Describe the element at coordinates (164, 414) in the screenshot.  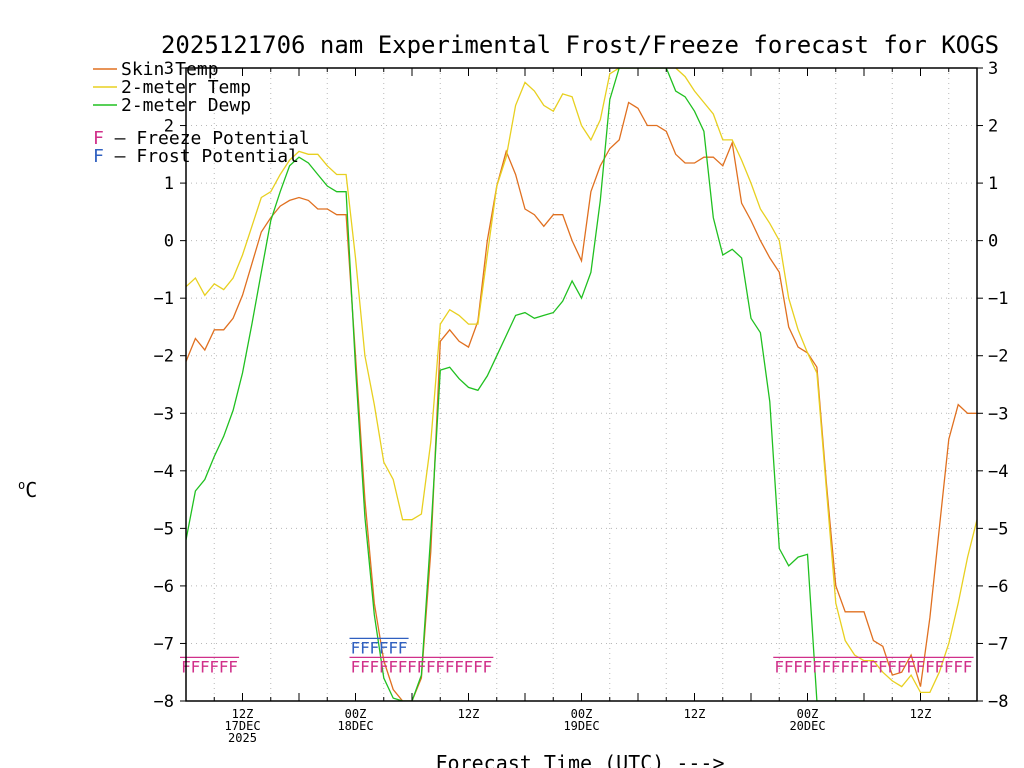
I see `y-tick-label-left: −3` at that location.